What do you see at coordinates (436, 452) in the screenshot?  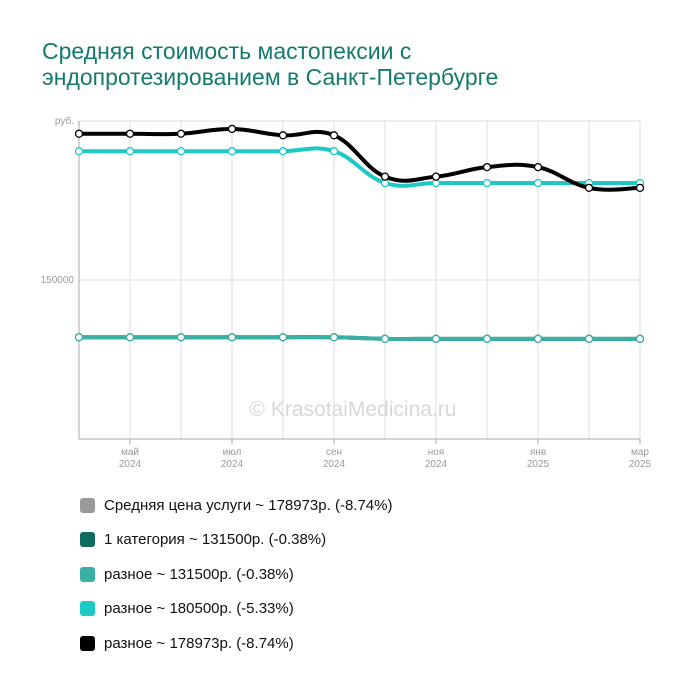 I see `x-tick-label-month: ноя` at bounding box center [436, 452].